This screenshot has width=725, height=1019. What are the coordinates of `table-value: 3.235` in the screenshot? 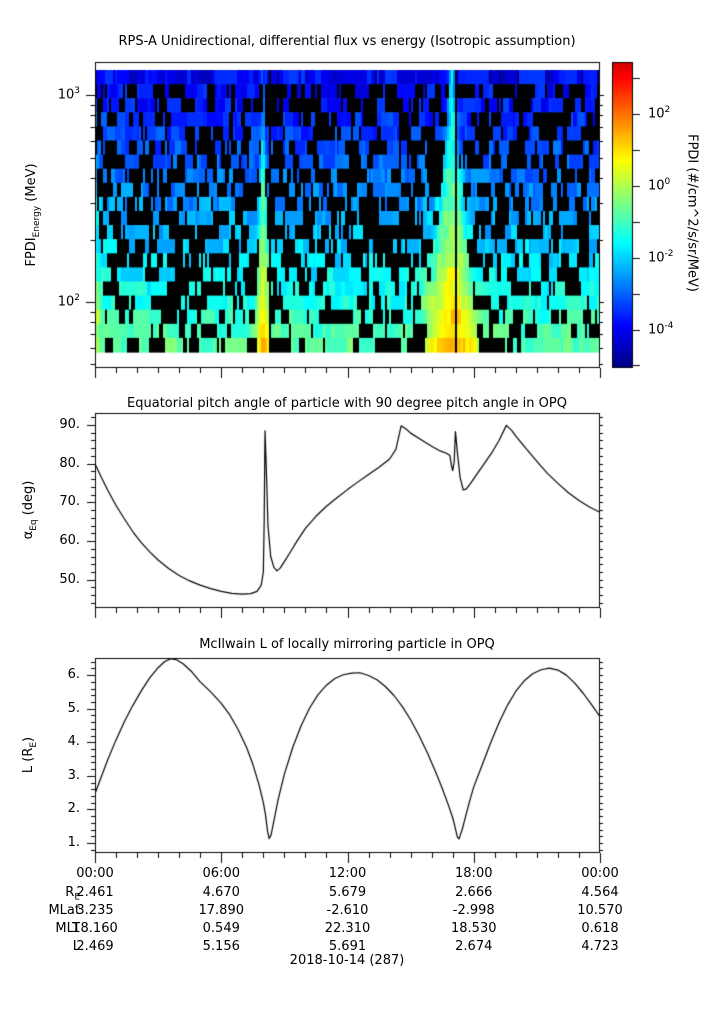 It's located at (95, 910).